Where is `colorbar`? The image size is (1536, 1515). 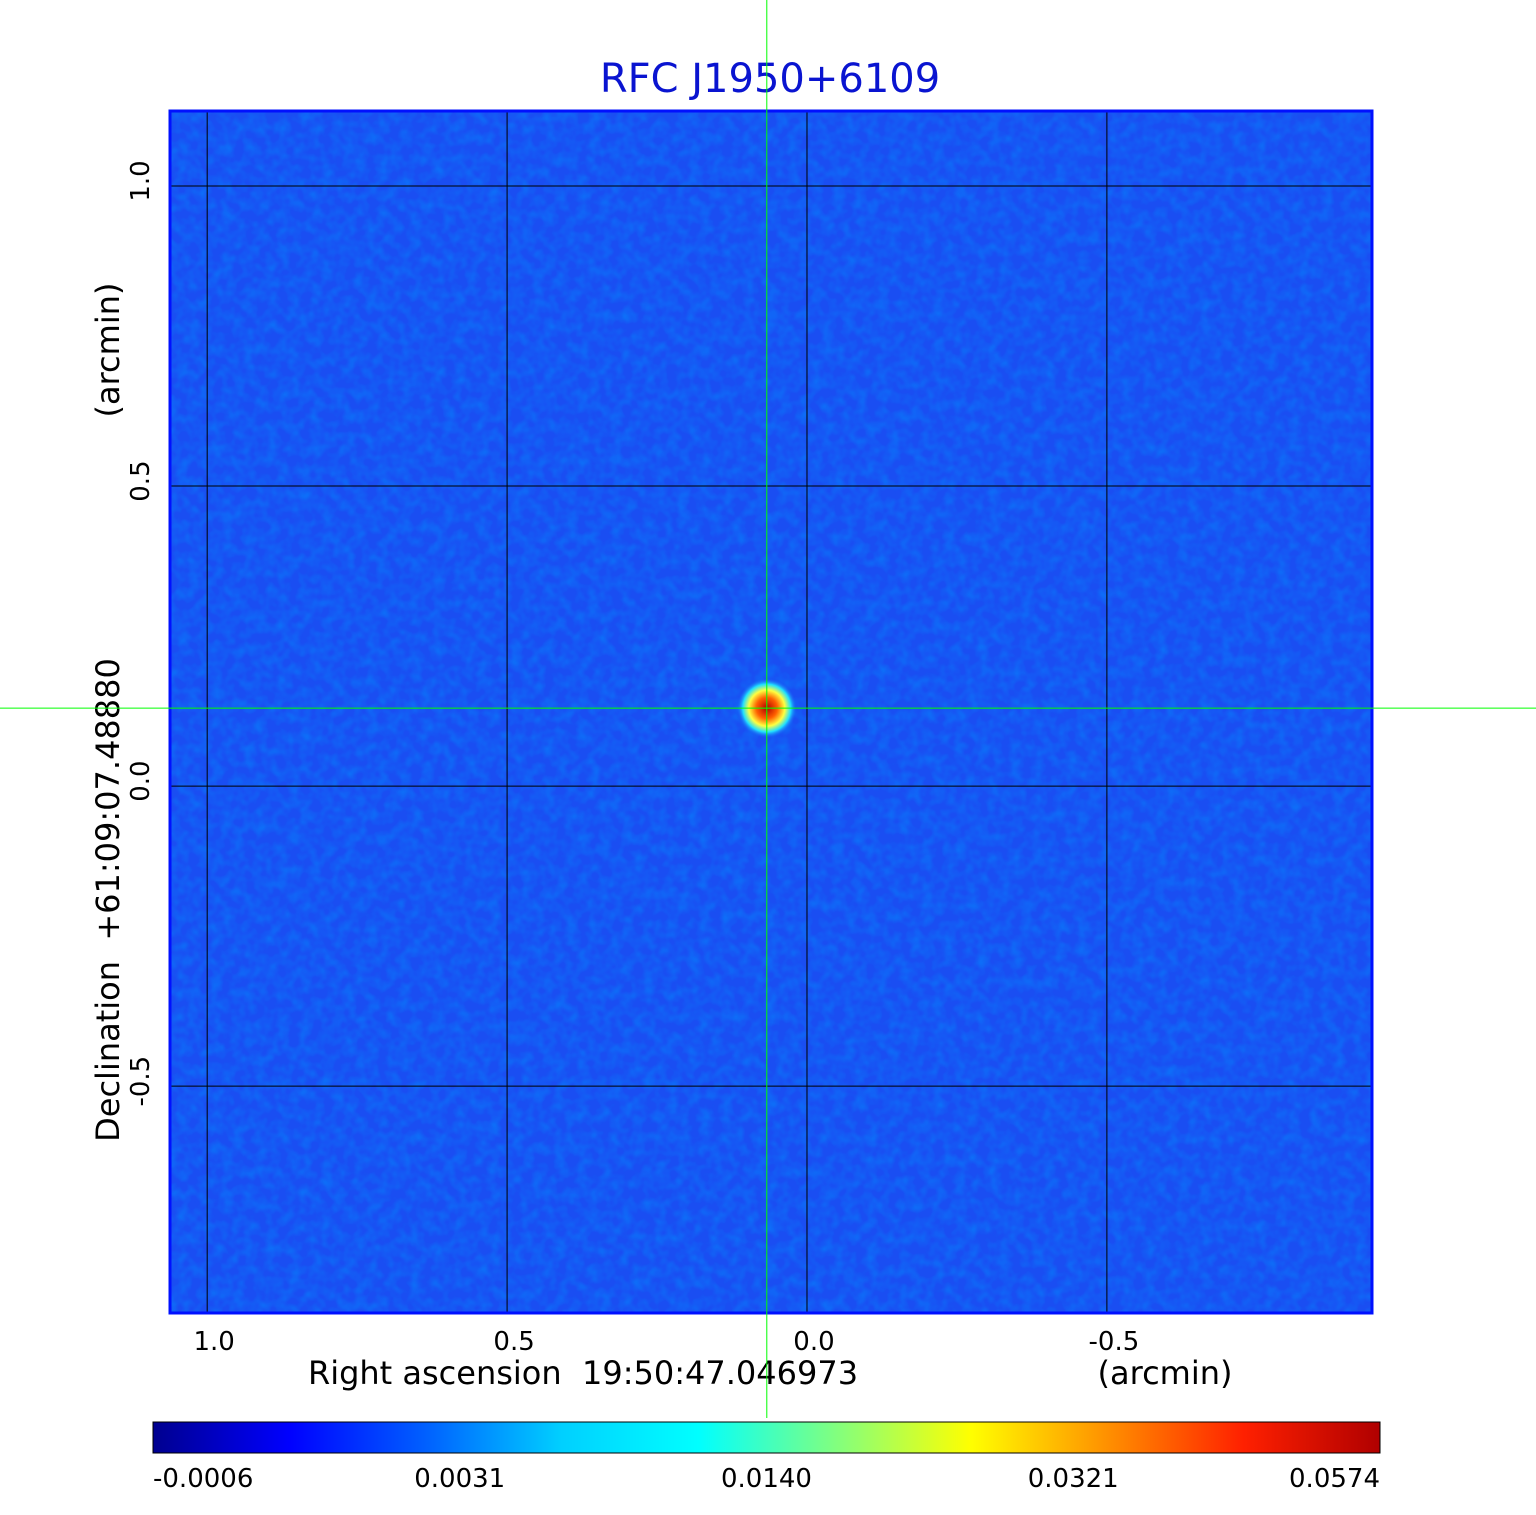 colorbar is located at coordinates (766, 1437).